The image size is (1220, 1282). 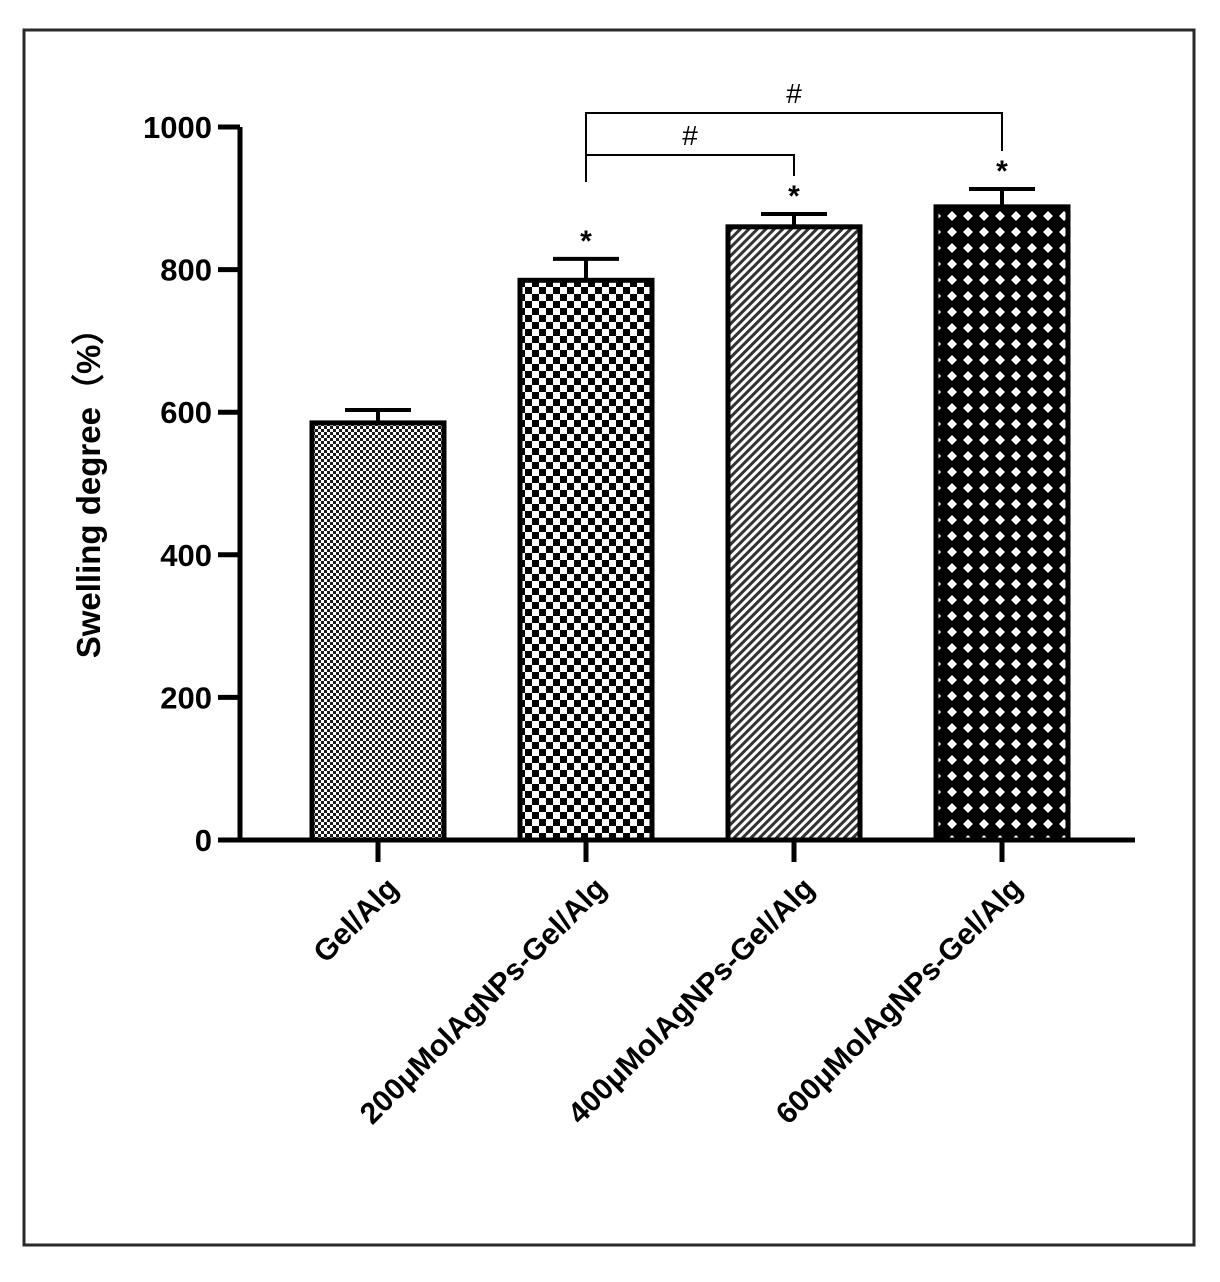 I want to click on error-bars-layer, so click(x=690, y=305).